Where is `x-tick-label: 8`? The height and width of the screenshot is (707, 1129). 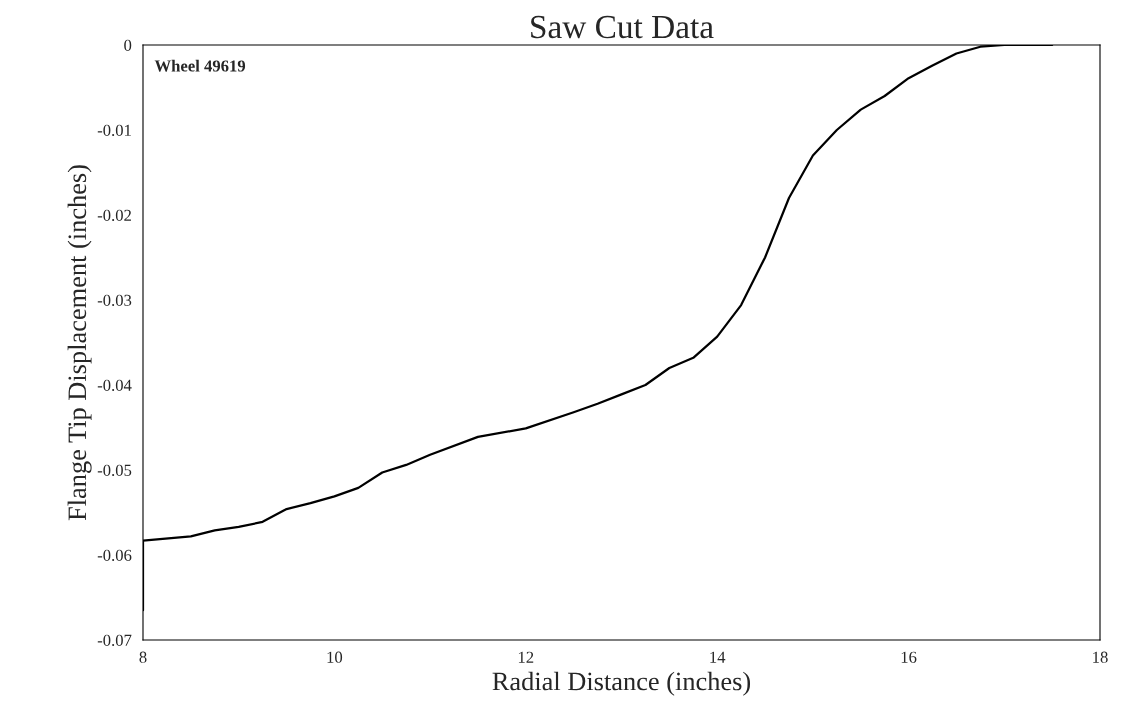 x-tick-label: 8 is located at coordinates (143, 657).